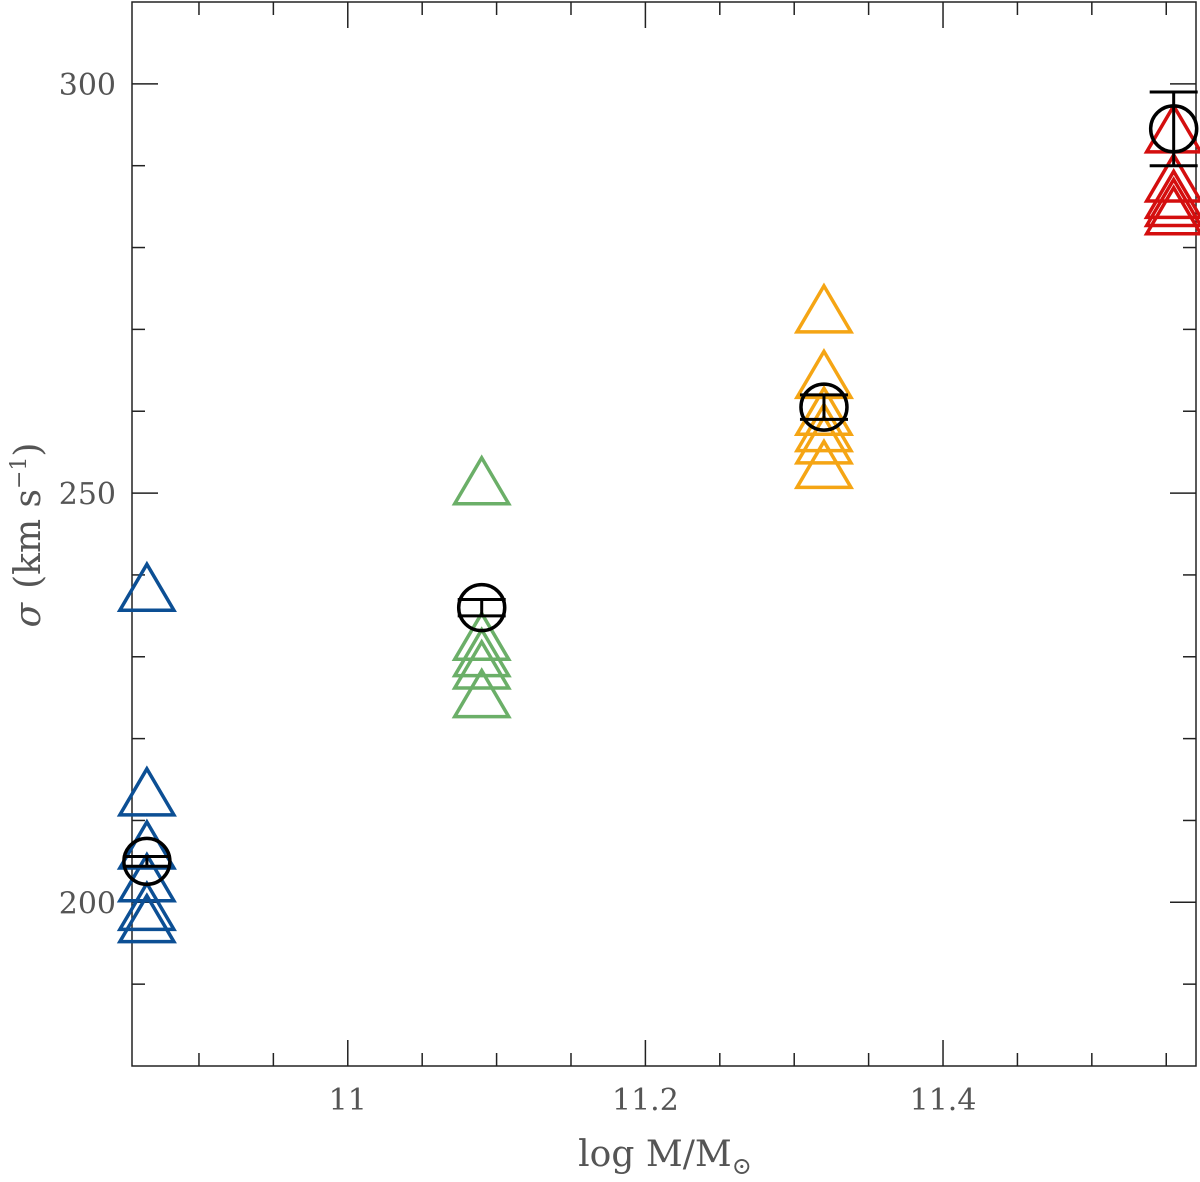  I want to click on x-axis-label-text: log M/M, so click(655, 1154).